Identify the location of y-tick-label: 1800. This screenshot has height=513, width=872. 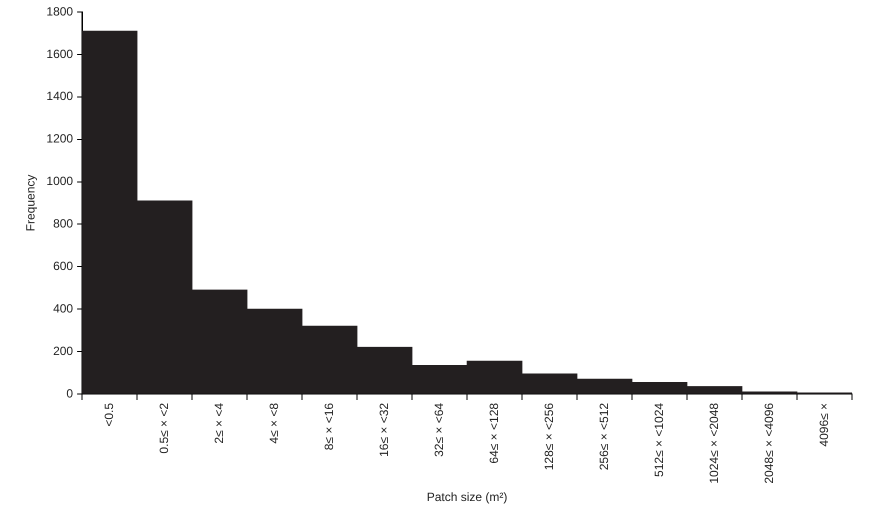
(60, 11).